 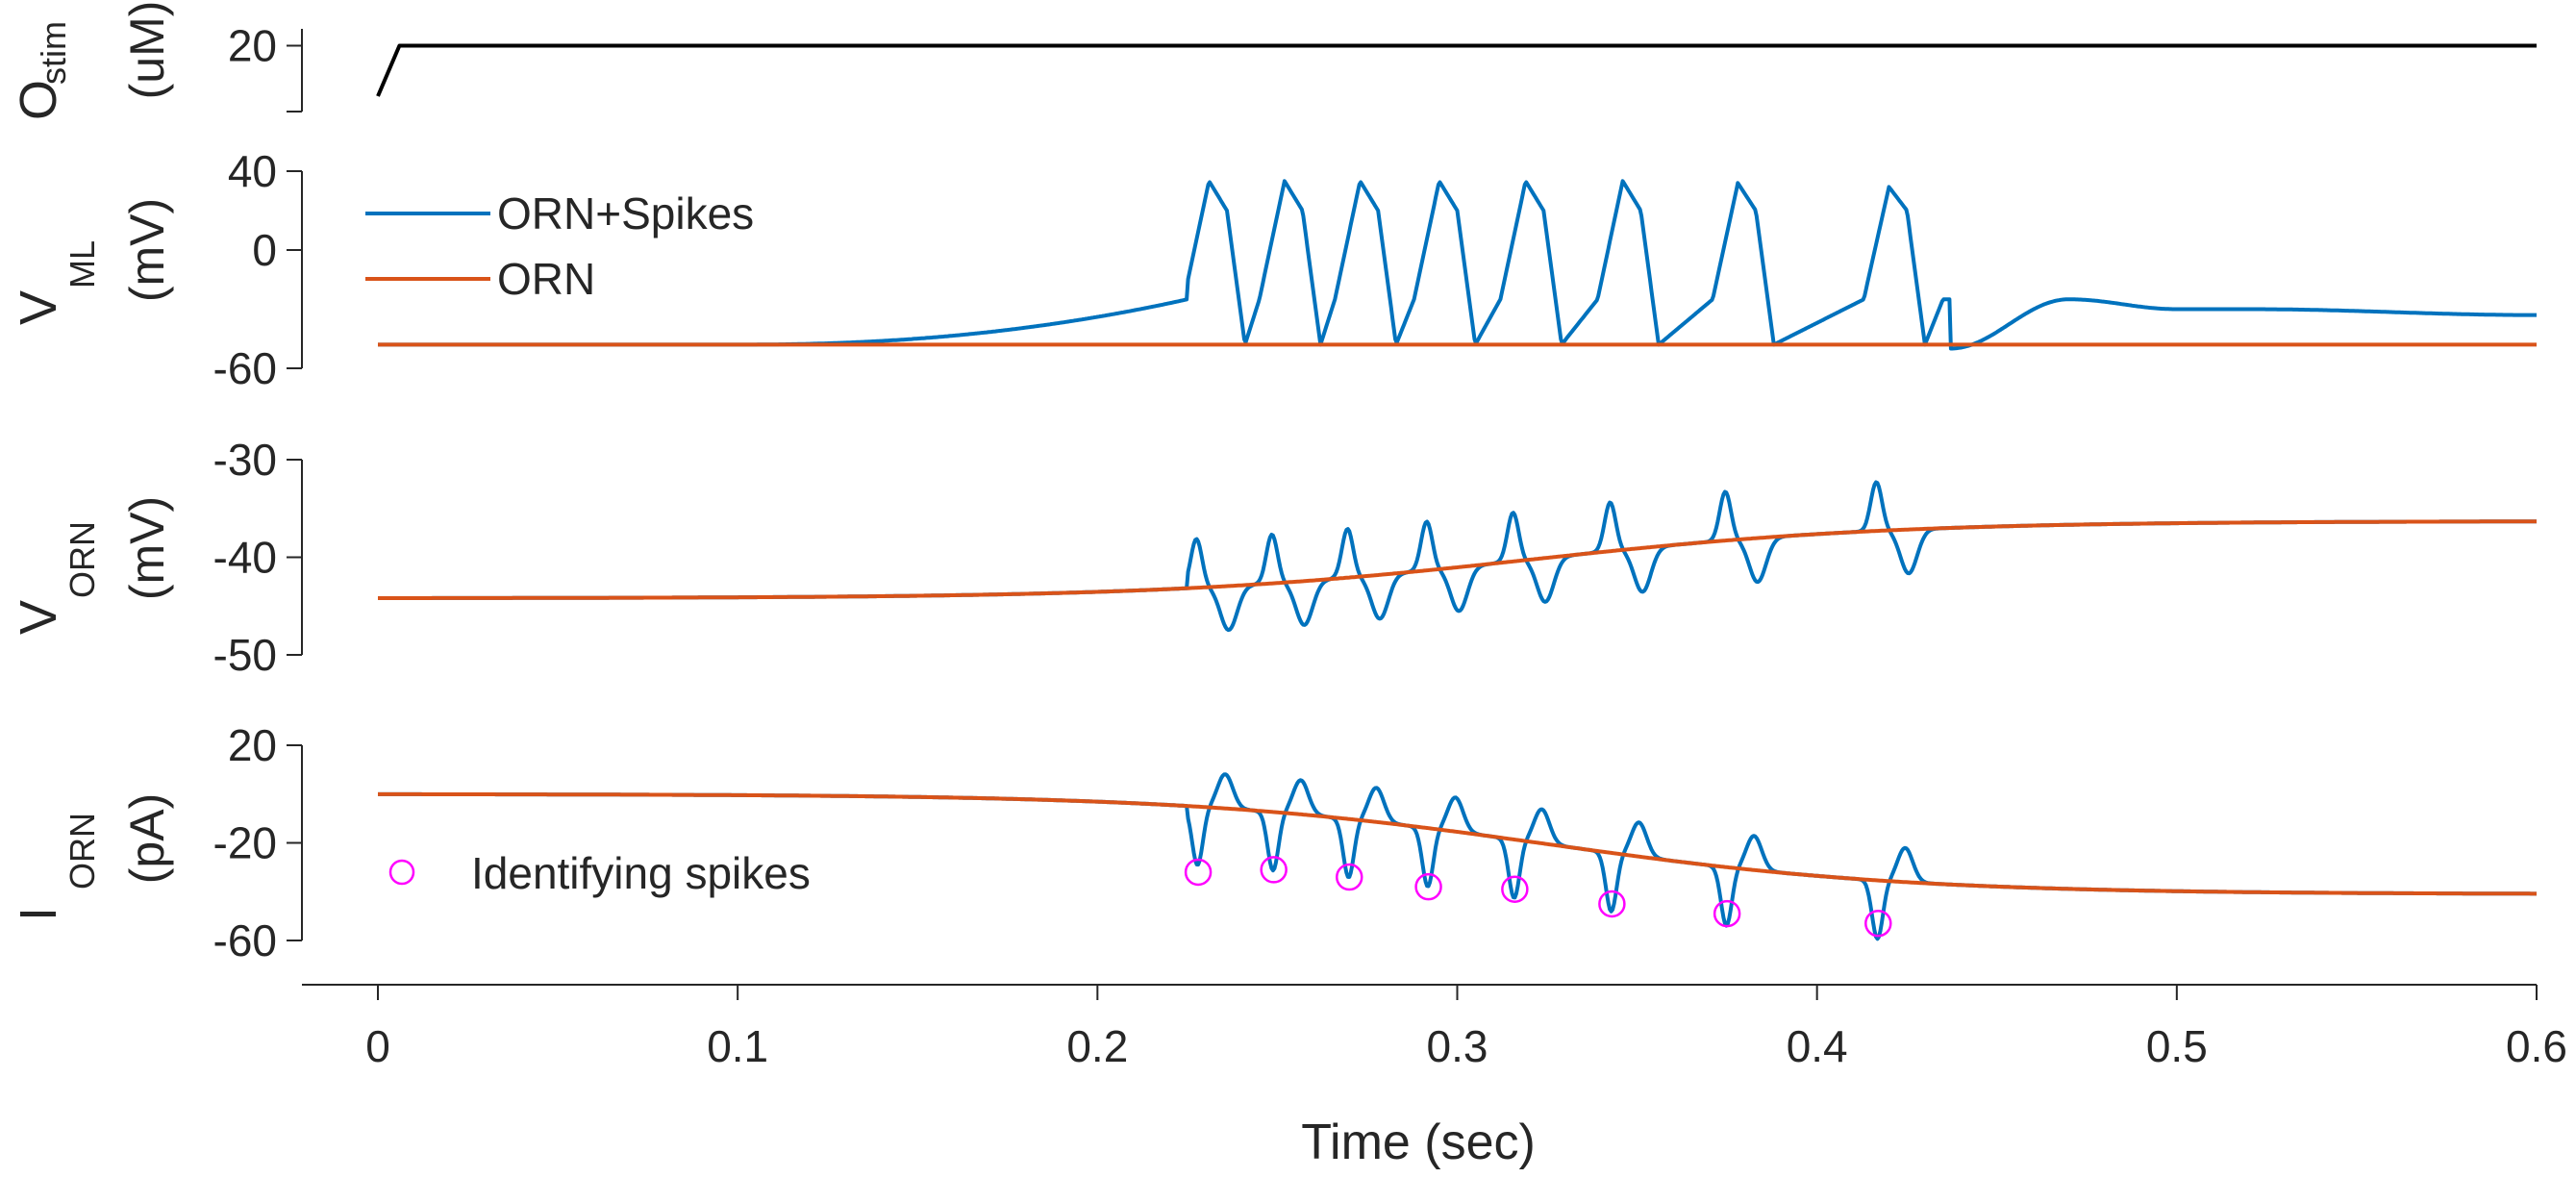 I want to click on ylabel-stim-unit: (uM), so click(x=147, y=50).